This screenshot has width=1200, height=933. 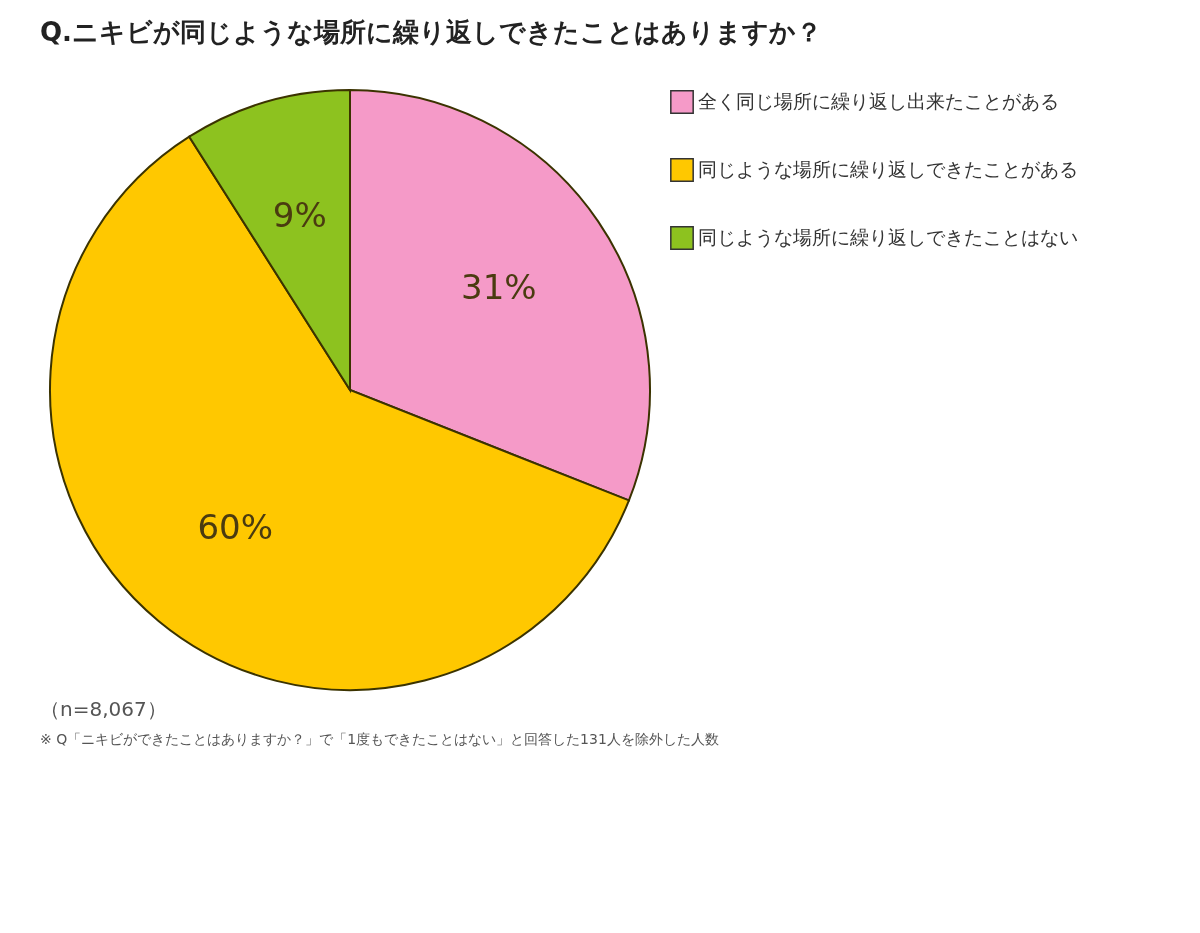 I want to click on data-label: 60%, so click(x=235, y=526).